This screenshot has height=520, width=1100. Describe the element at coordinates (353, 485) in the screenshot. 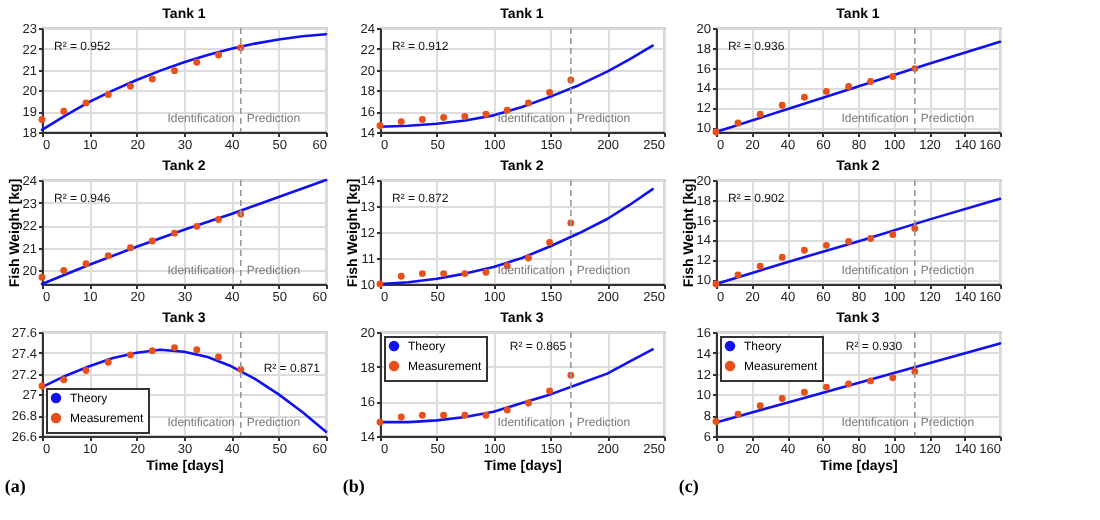

I see `text: (b)` at that location.